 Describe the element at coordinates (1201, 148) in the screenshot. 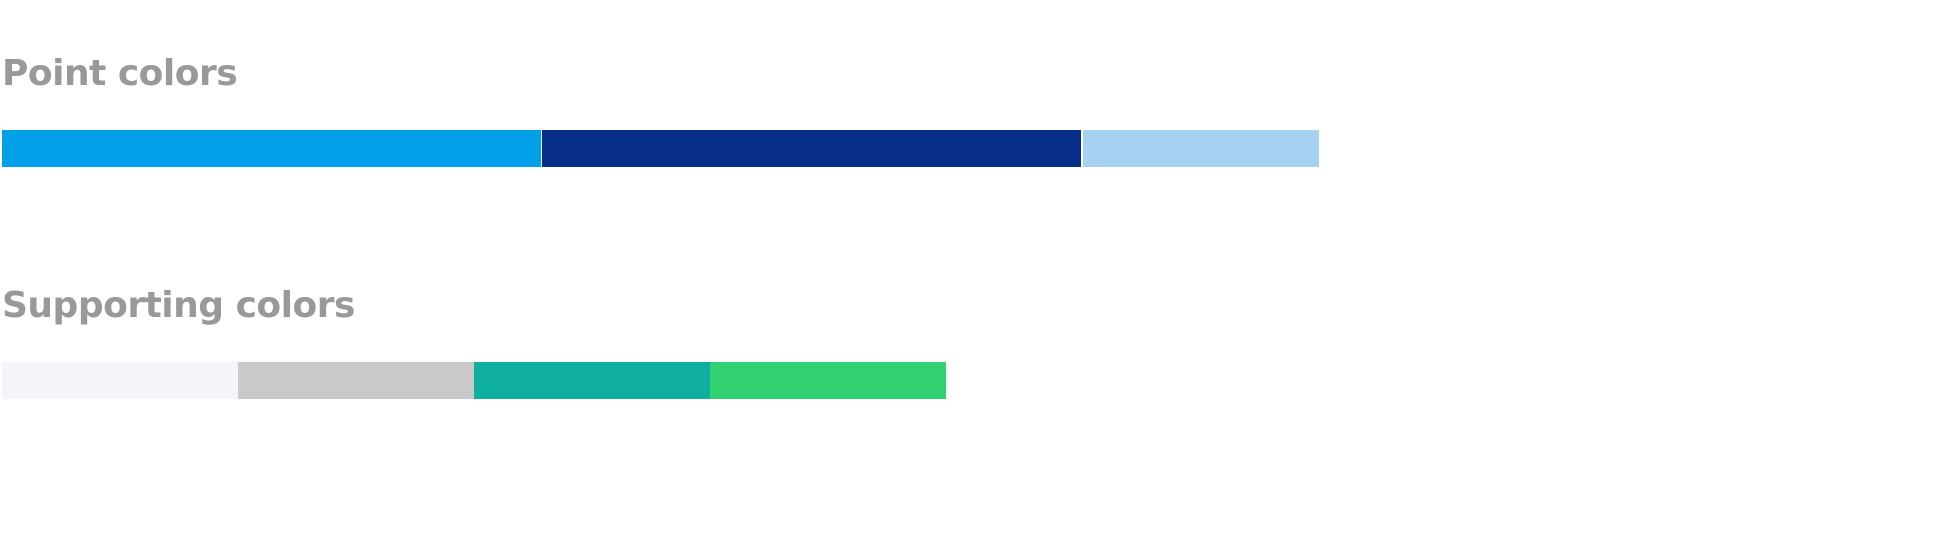

I see `swatch-point-light-blue` at that location.